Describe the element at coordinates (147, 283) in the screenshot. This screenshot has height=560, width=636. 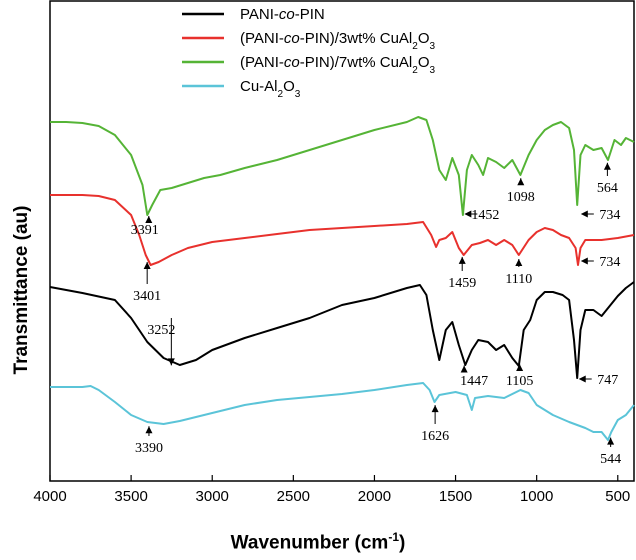
I see `annotation-5: 3401` at that location.